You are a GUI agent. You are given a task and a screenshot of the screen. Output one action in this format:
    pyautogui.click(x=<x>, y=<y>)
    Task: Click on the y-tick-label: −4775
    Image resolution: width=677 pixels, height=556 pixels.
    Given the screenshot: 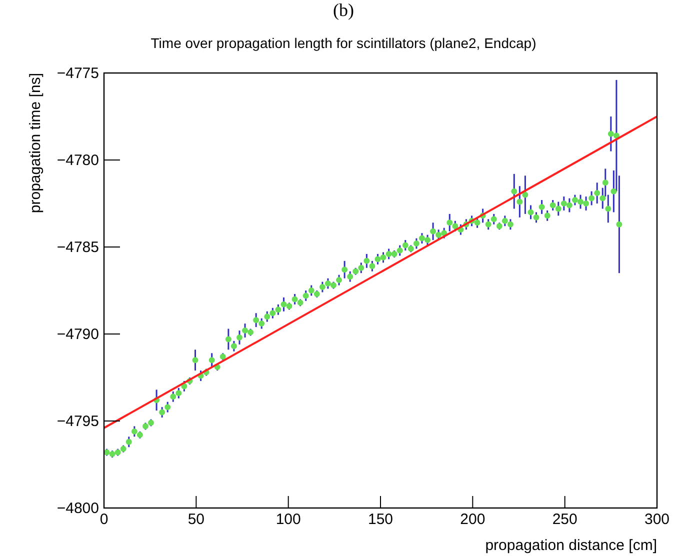 What is the action you would take?
    pyautogui.click(x=77, y=73)
    